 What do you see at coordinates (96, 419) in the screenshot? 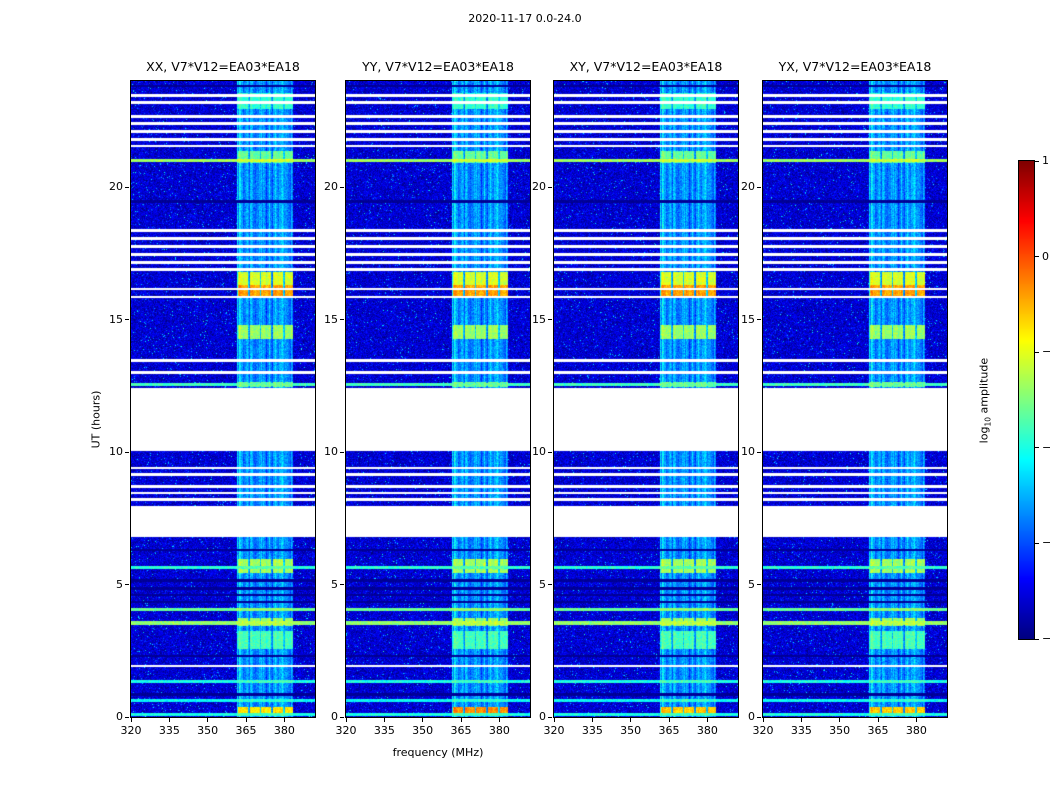
I see `y-axis-label: UT (hours)` at bounding box center [96, 419].